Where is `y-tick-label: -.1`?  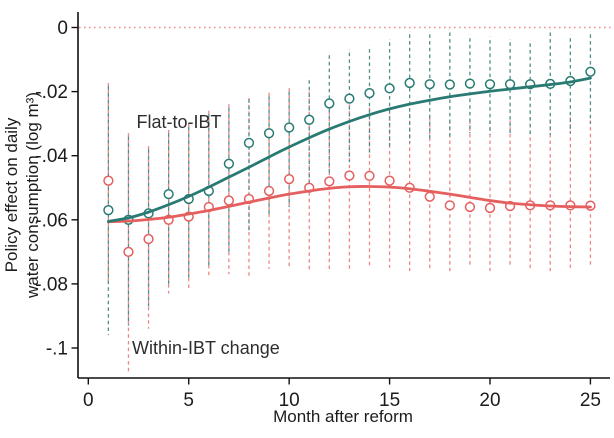 y-tick-label: -.1 is located at coordinates (57, 349).